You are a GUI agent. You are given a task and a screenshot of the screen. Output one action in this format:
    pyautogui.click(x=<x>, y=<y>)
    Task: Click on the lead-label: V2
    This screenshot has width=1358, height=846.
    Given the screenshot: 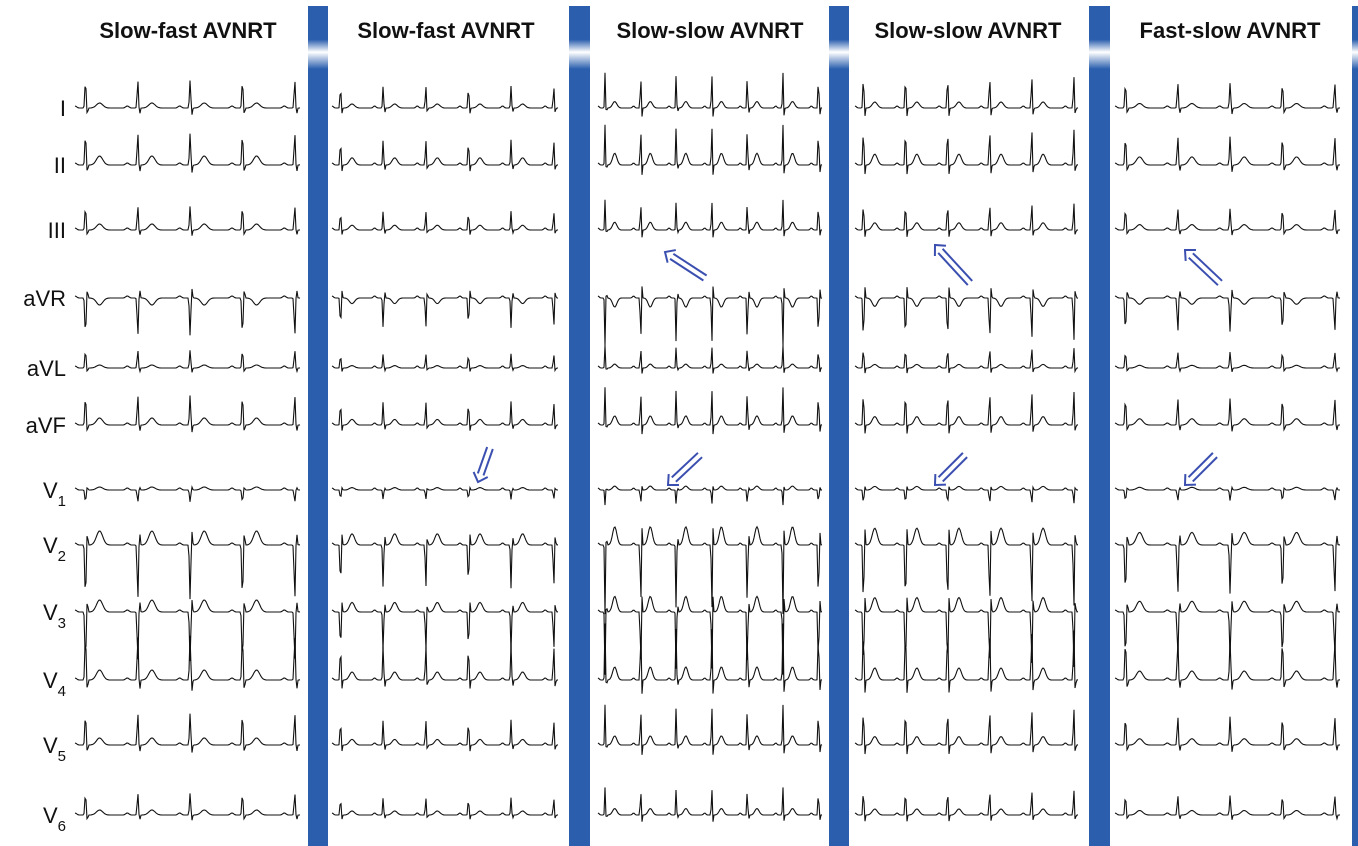 What is the action you would take?
    pyautogui.click(x=54, y=549)
    